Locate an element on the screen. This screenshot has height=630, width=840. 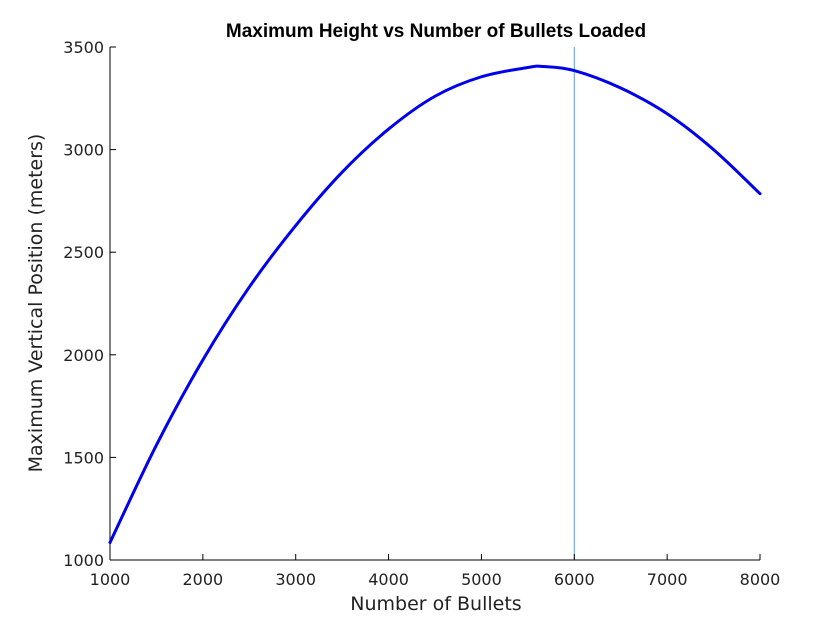
y-axis-label: Maximum Vertical Position (meters) is located at coordinates (36, 303).